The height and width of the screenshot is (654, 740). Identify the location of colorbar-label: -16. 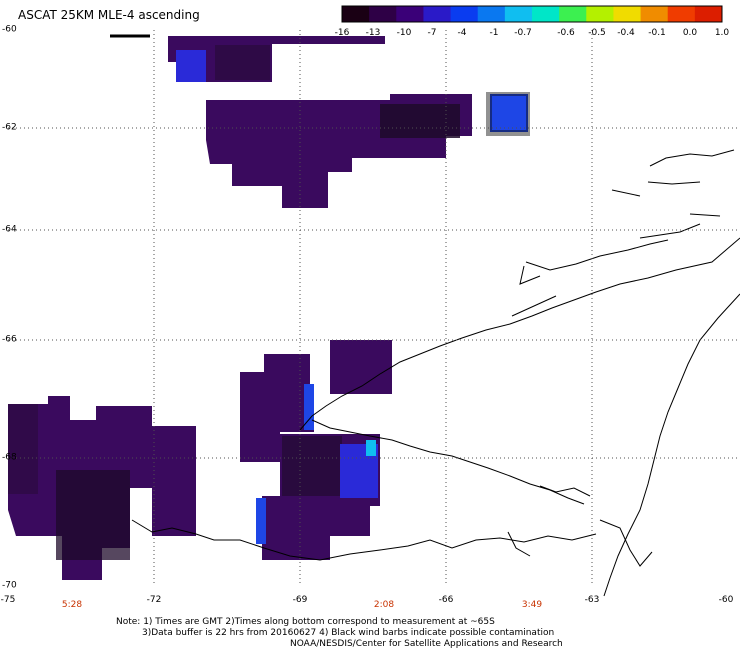
(342, 33).